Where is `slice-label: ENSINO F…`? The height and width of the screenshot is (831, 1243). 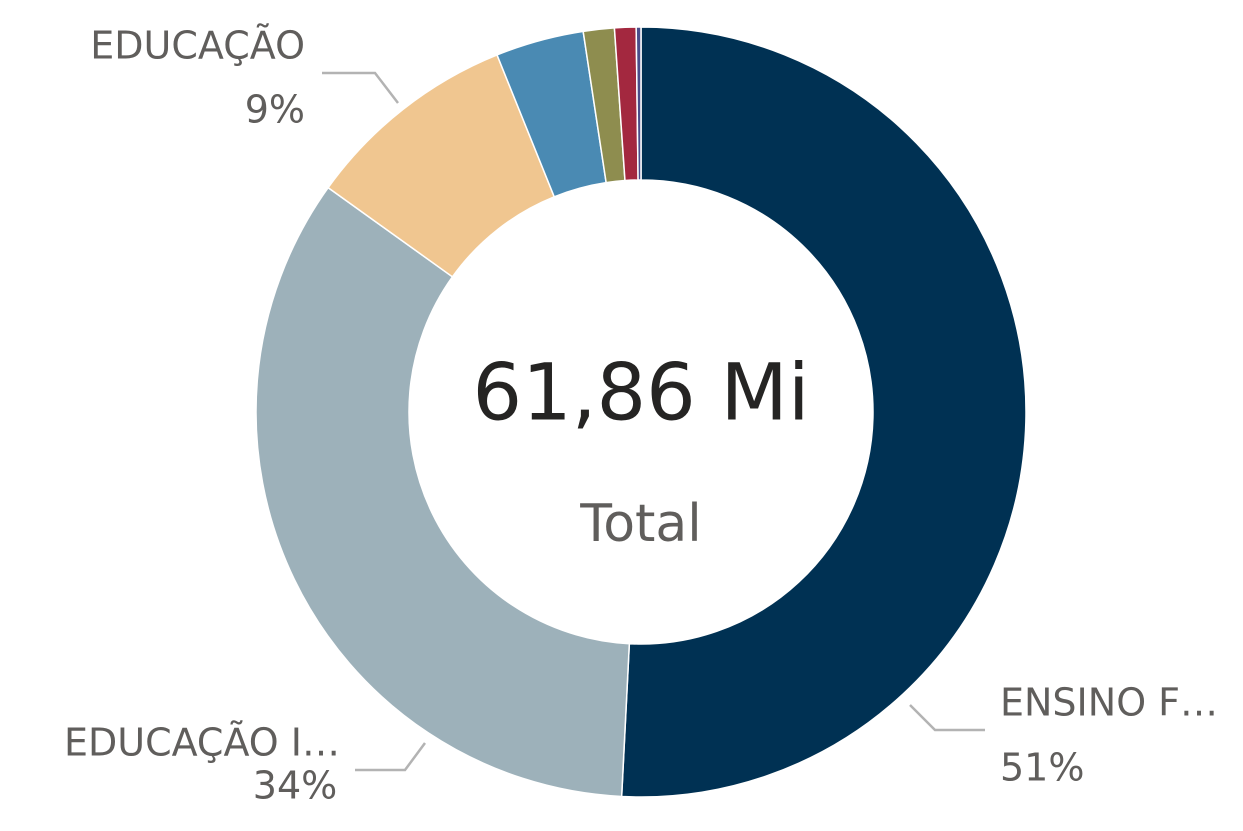 slice-label: ENSINO F… is located at coordinates (1109, 703).